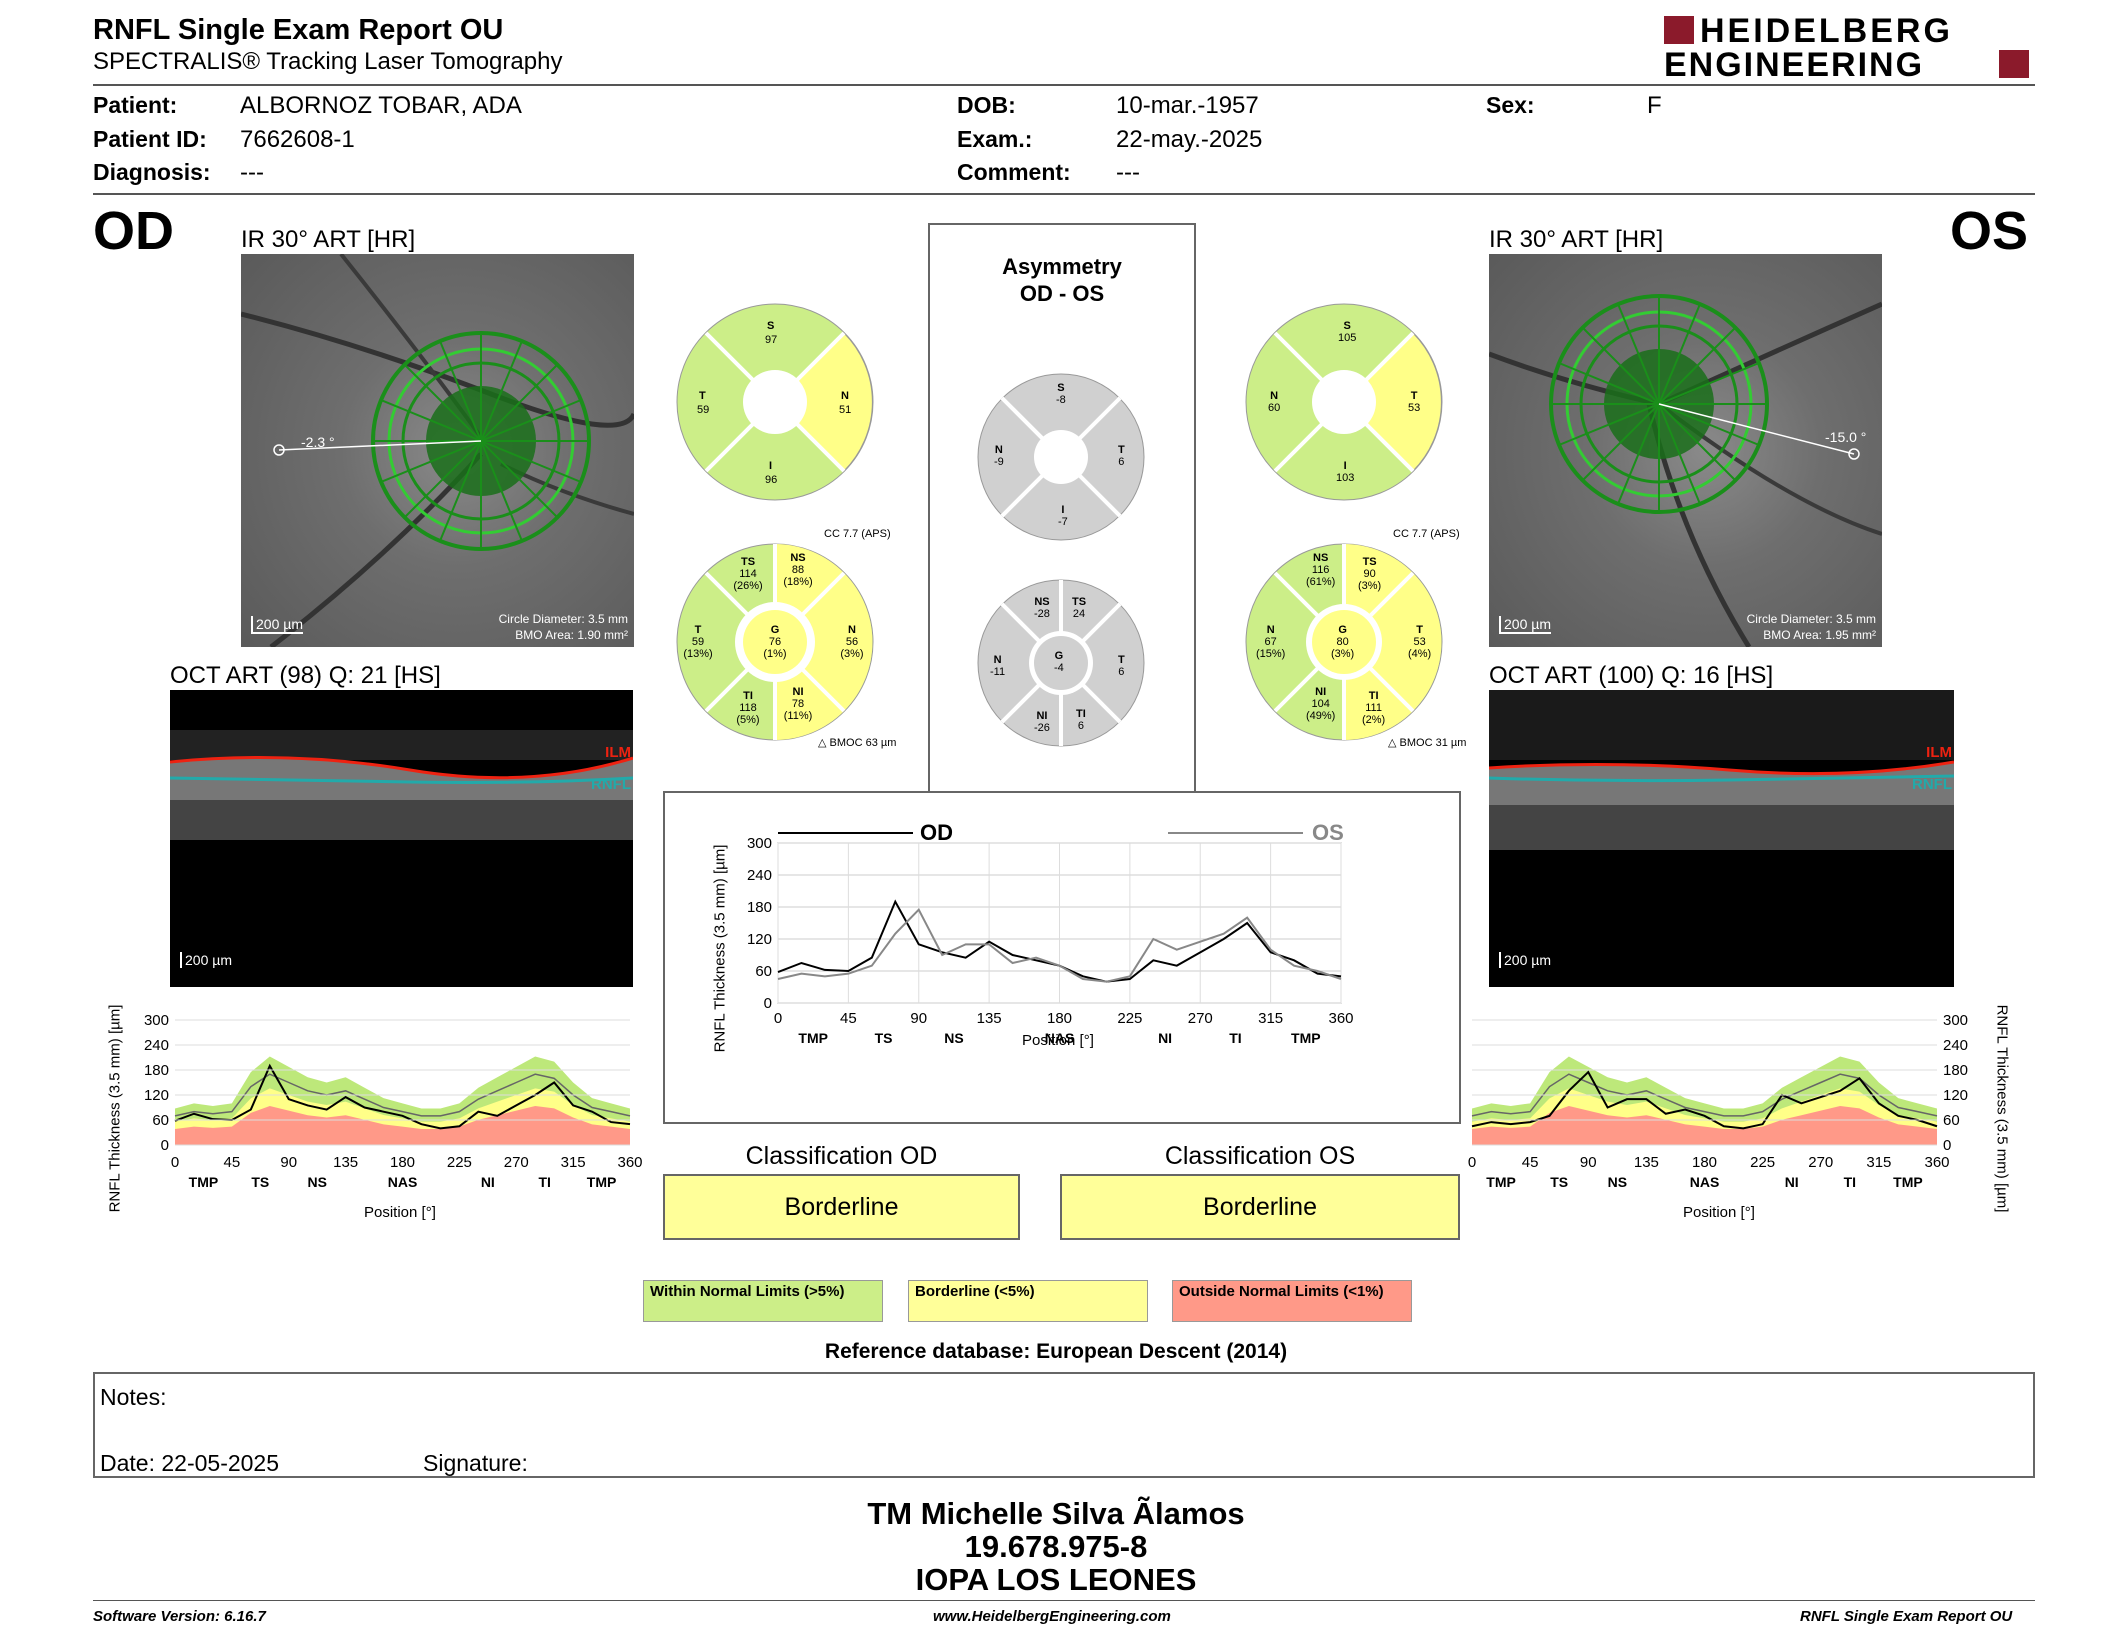  What do you see at coordinates (1850, 1182) in the screenshot?
I see `zone-label: TI` at bounding box center [1850, 1182].